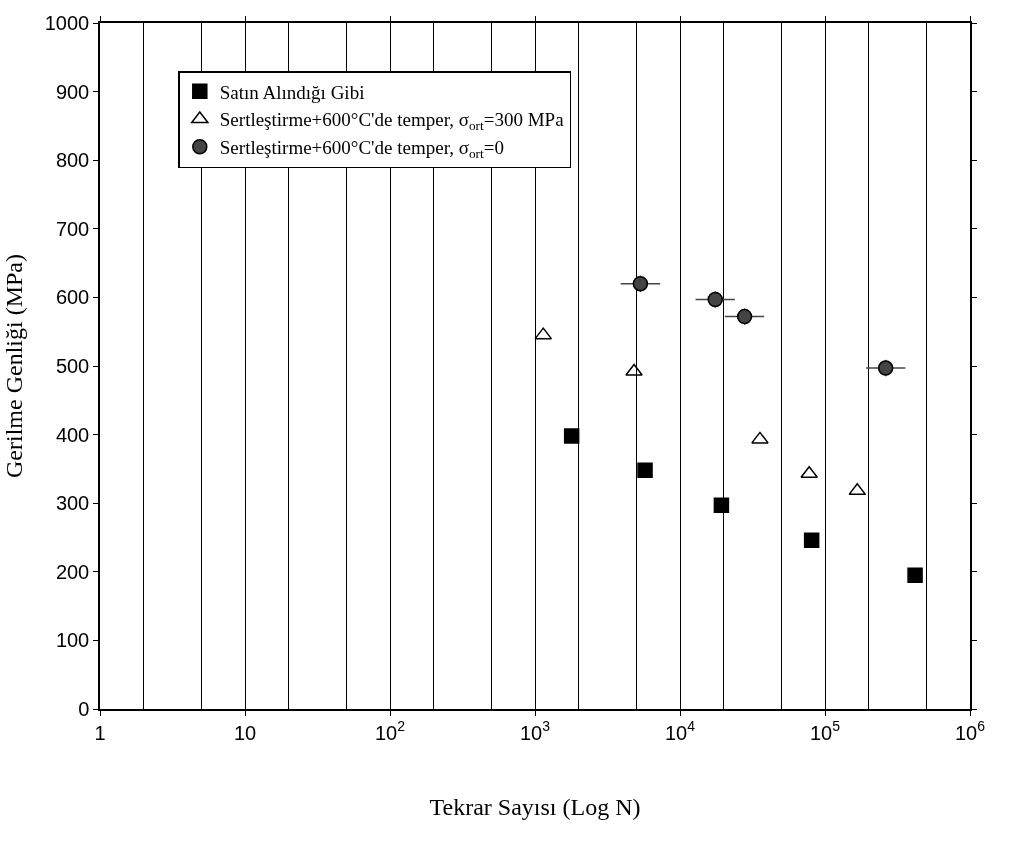  What do you see at coordinates (84, 709) in the screenshot?
I see `y-tick-label: 0` at bounding box center [84, 709].